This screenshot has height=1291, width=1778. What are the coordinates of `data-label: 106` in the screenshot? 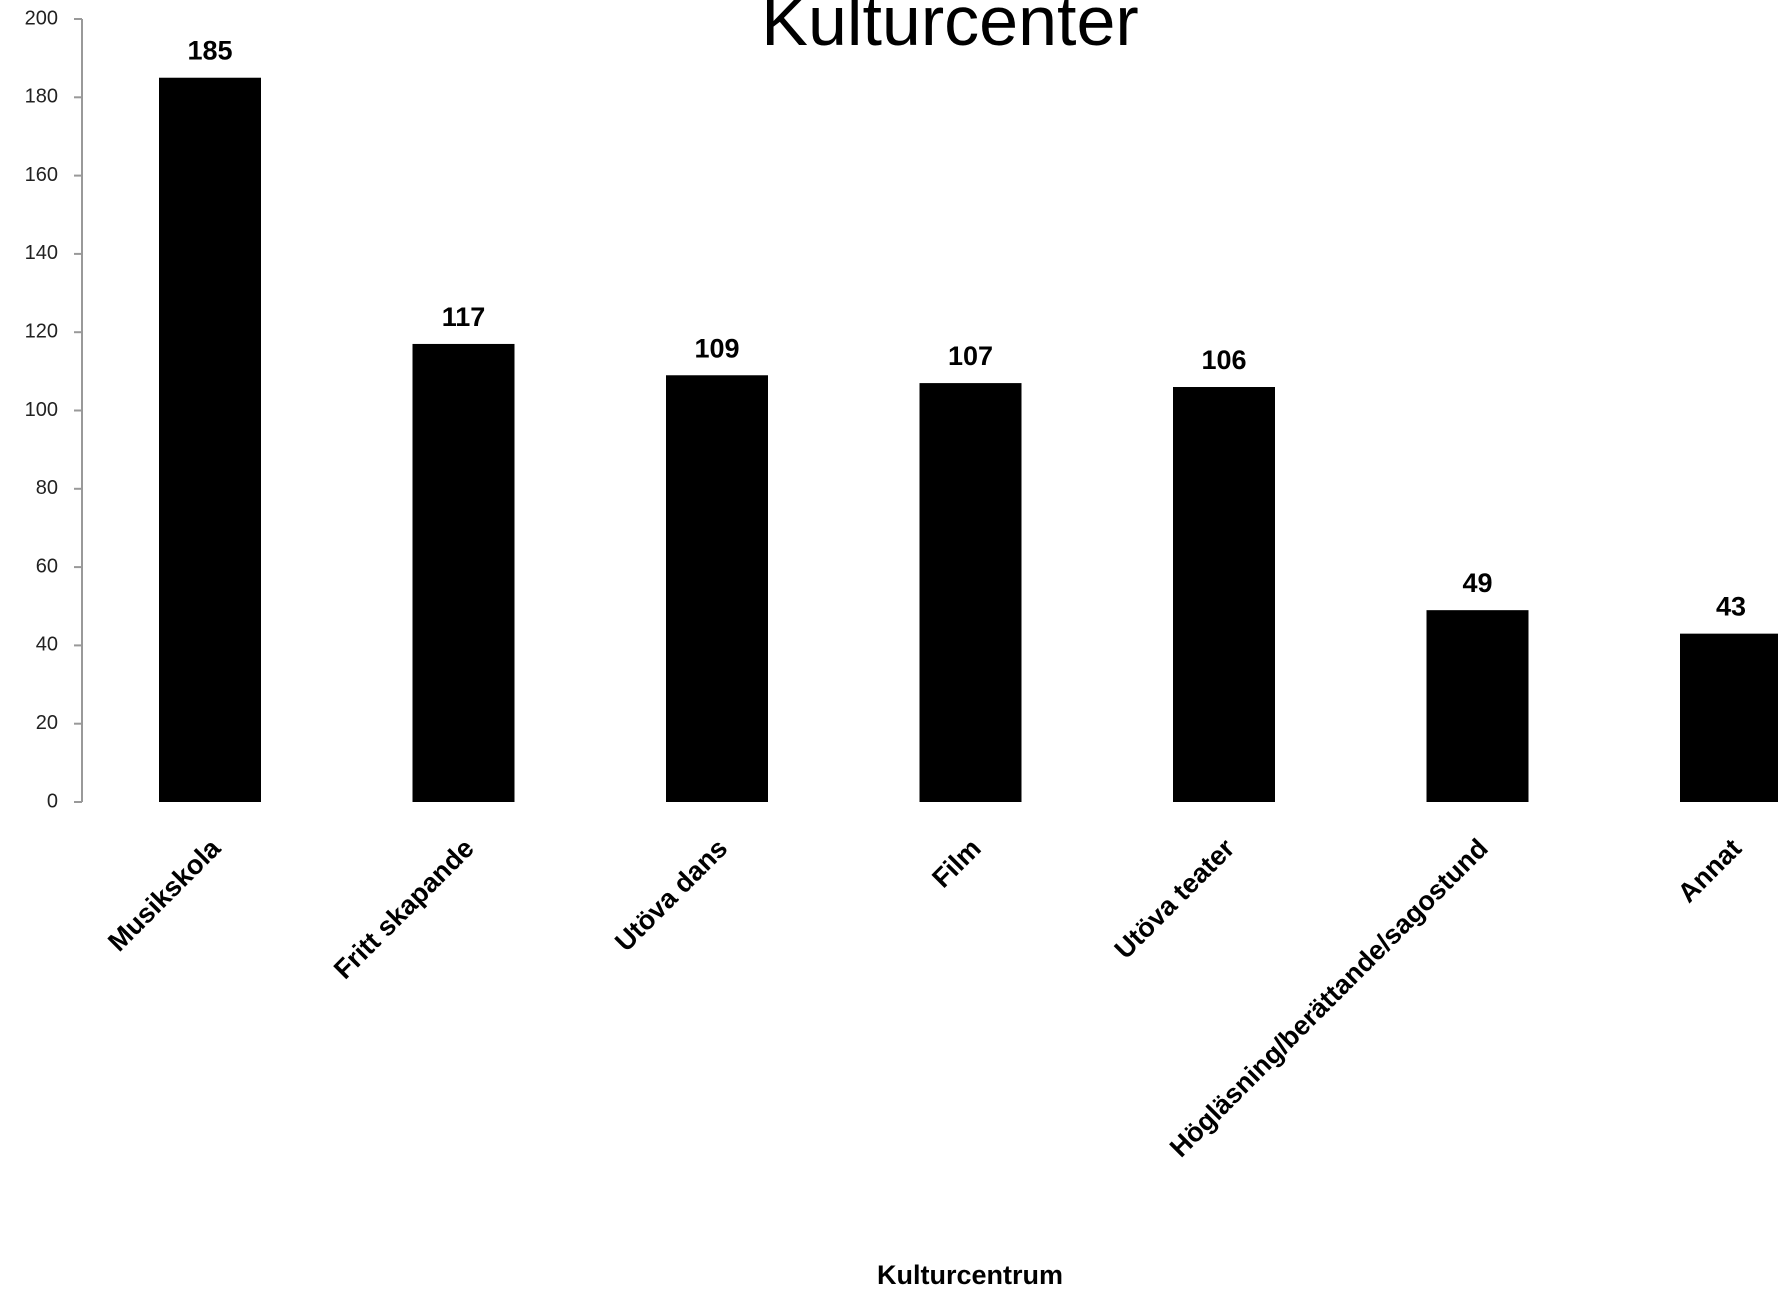 It's located at (1223, 360).